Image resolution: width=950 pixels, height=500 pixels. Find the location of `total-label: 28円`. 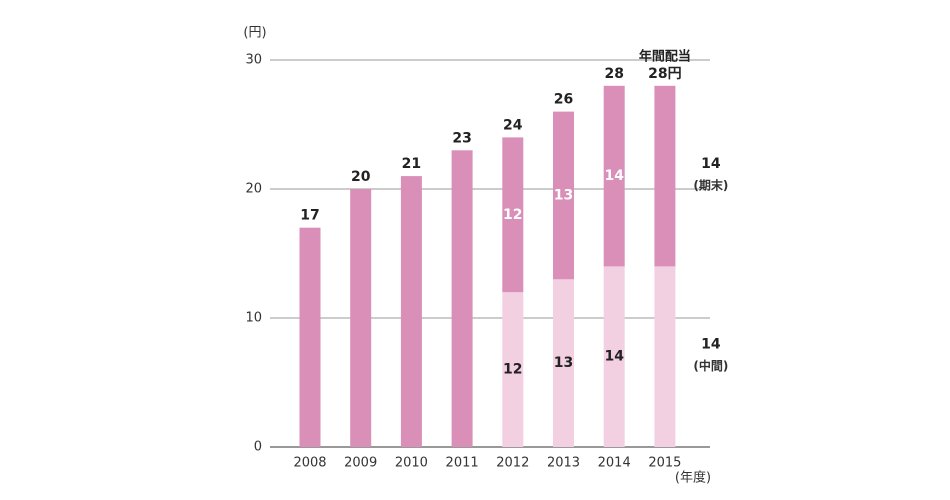

total-label: 28円 is located at coordinates (664, 74).